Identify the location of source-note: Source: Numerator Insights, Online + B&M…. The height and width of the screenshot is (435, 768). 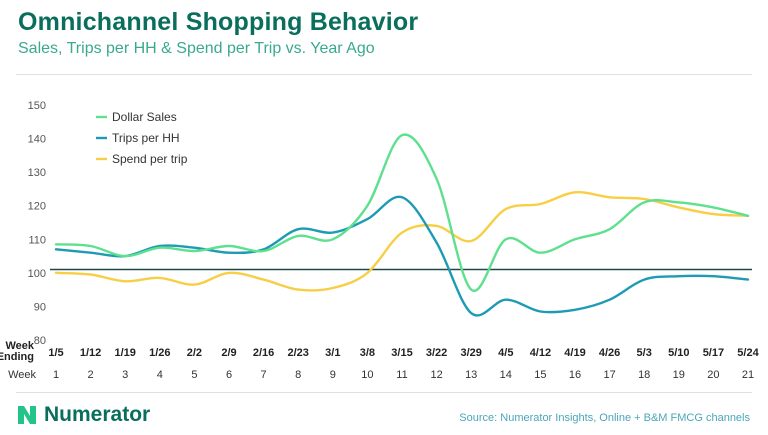
(604, 418).